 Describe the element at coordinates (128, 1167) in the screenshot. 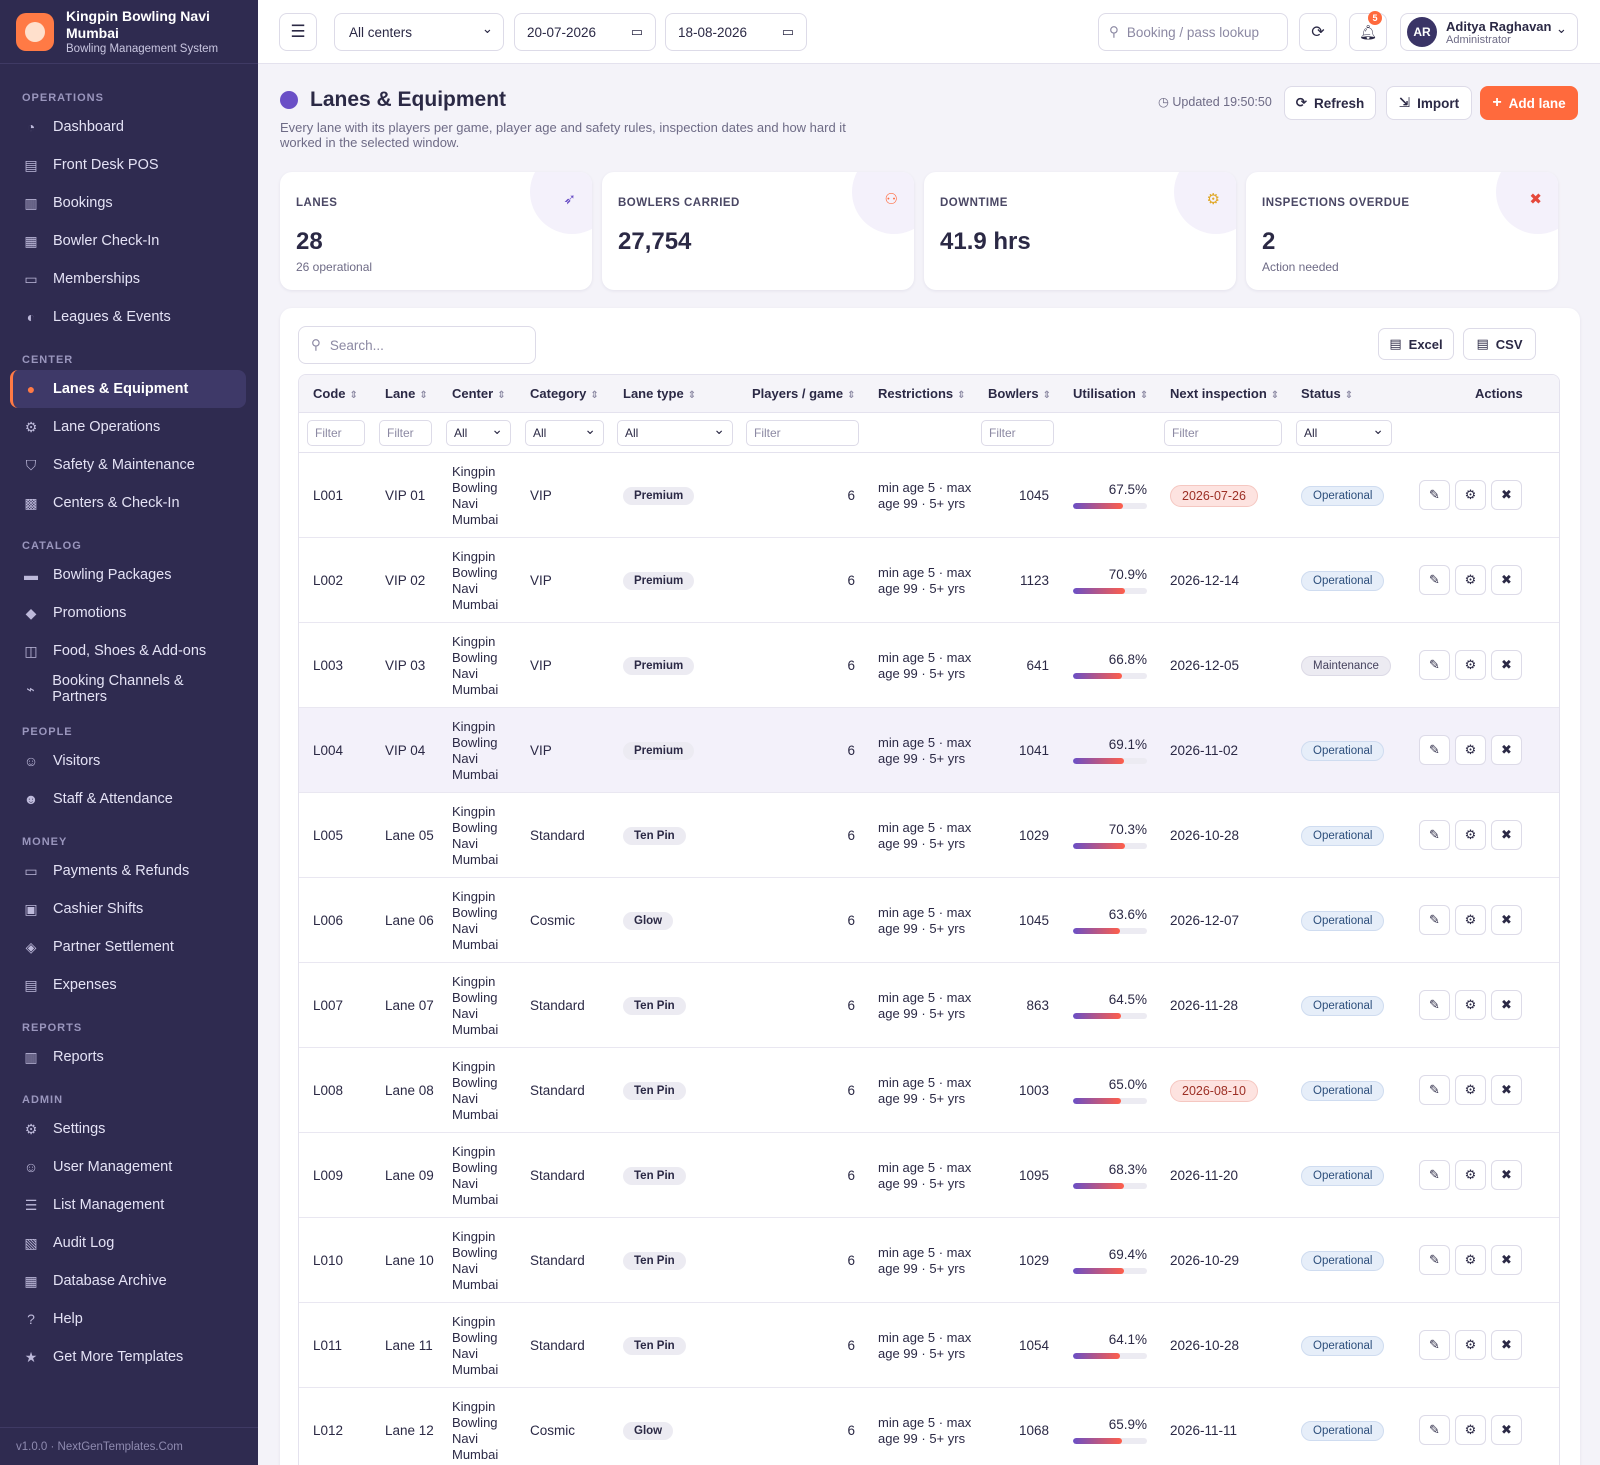

I see `sidebar-item-user-management: ☺ User Management` at that location.